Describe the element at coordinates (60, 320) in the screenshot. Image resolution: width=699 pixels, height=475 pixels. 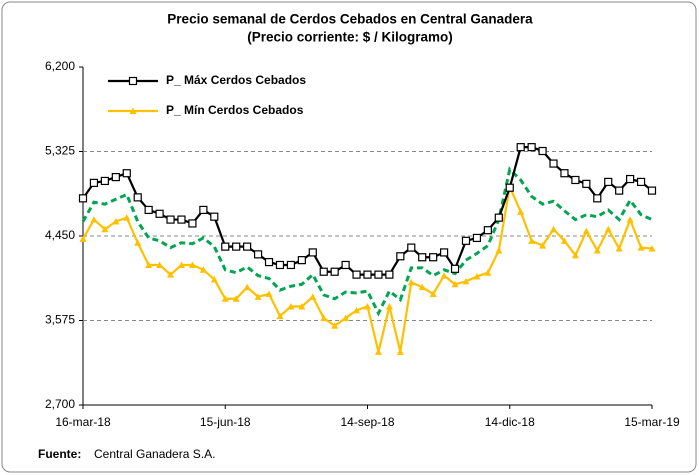
I see `y-tick-label: 3,575` at that location.